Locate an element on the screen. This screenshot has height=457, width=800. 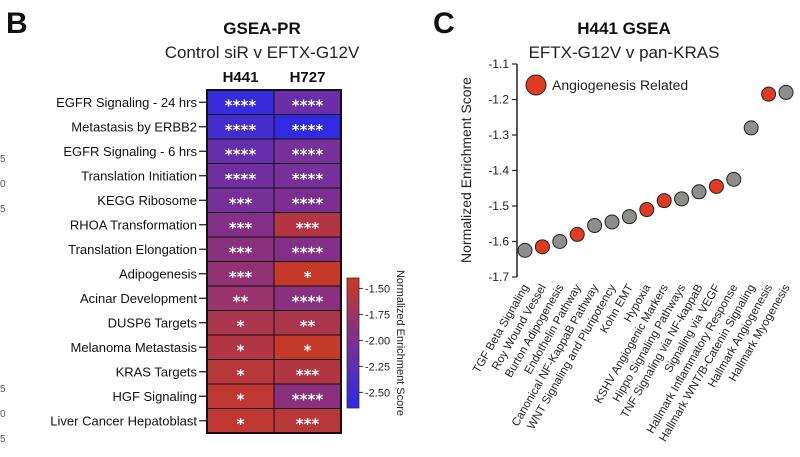
colorbar-gradient is located at coordinates (353, 343).